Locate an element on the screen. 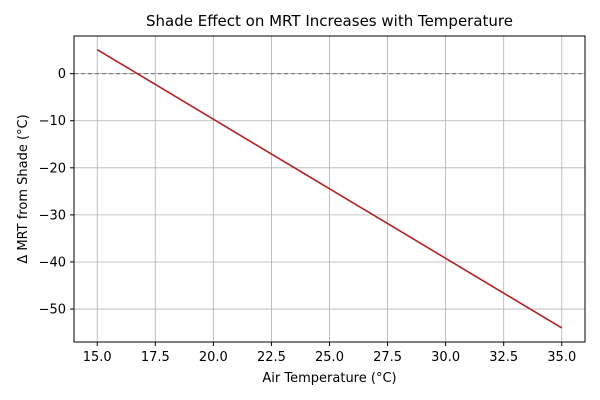 The width and height of the screenshot is (600, 400). y-tick-label: −40 is located at coordinates (52, 262).